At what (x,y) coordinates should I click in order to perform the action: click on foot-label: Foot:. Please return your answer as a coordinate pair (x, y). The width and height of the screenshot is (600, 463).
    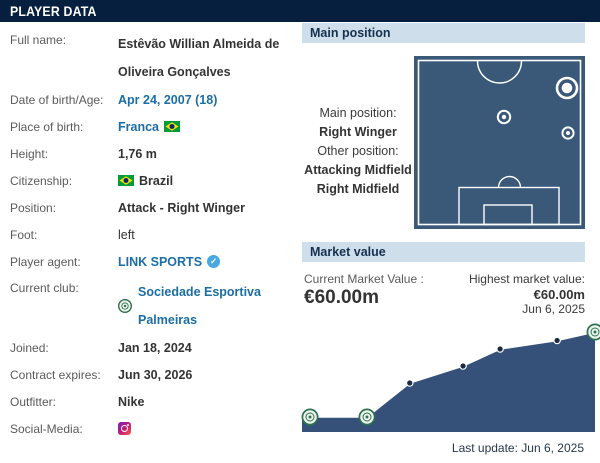
    Looking at the image, I should click on (24, 234).